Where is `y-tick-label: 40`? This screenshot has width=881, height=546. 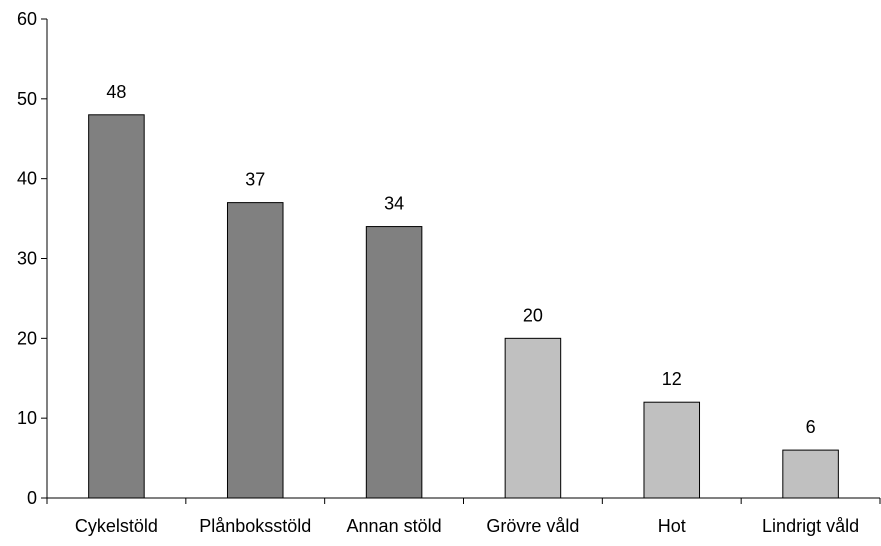 y-tick-label: 40 is located at coordinates (27, 179).